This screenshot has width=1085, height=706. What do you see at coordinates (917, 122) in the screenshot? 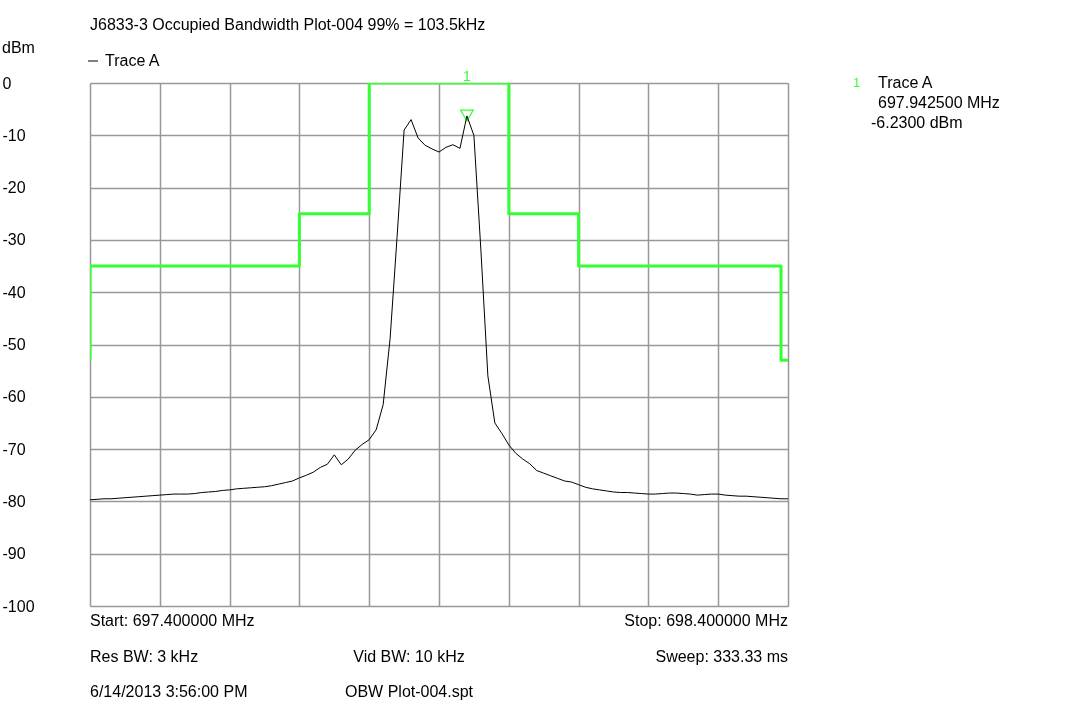
I see `text: -6.2300 dBm` at bounding box center [917, 122].